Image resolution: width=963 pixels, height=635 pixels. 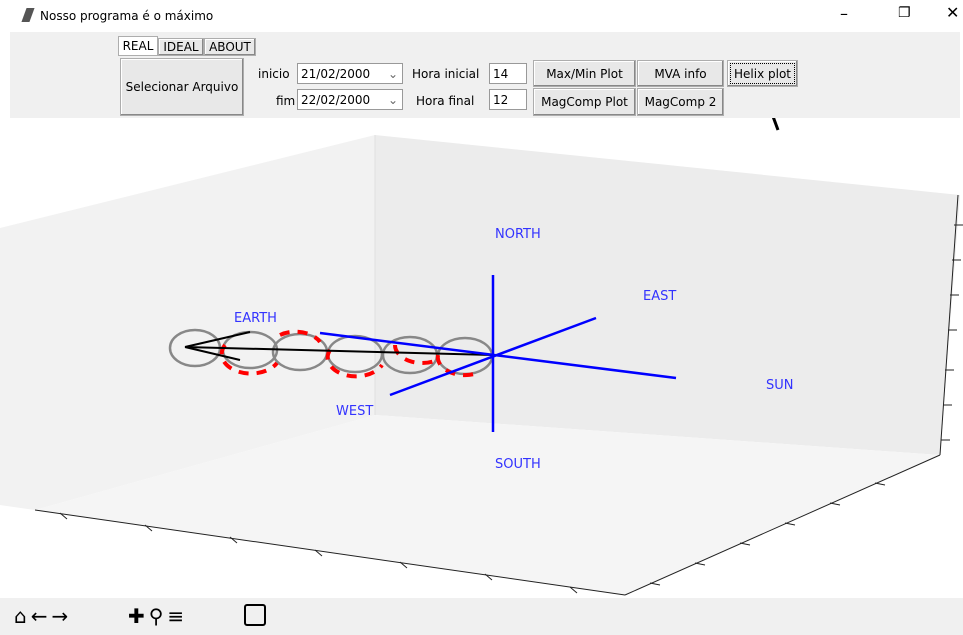 What do you see at coordinates (138, 46) in the screenshot?
I see `tab: REAL` at bounding box center [138, 46].